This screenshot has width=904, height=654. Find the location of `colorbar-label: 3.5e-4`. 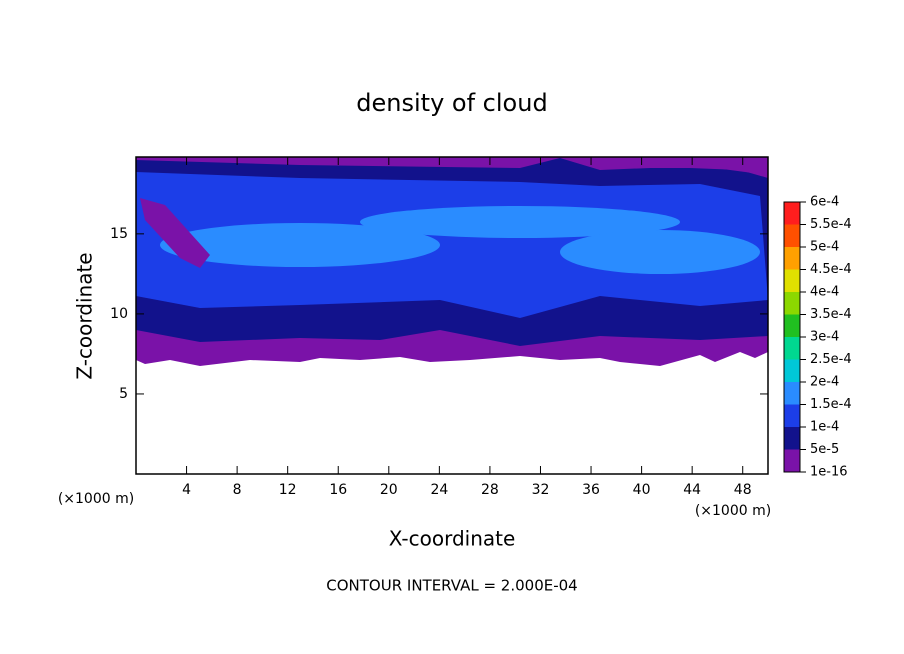

colorbar-label: 3.5e-4 is located at coordinates (831, 314).